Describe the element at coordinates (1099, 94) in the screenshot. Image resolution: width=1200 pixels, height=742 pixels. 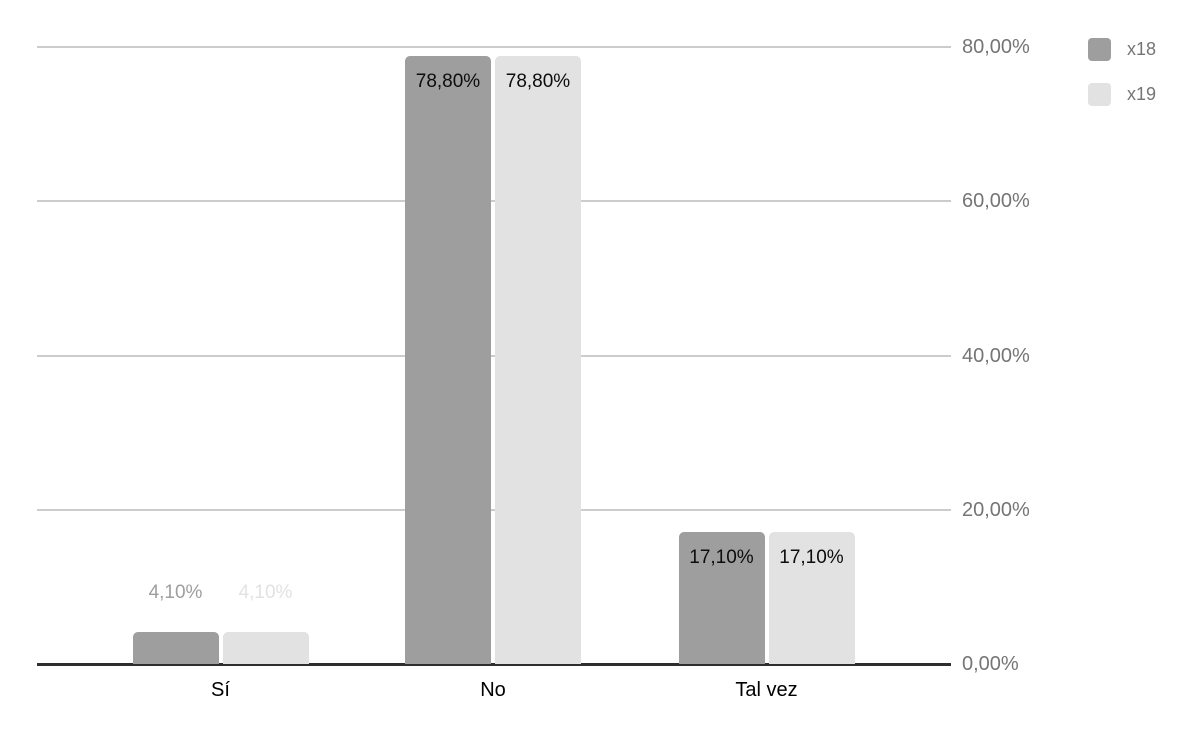
I see `legend-swatch-x19-icon` at that location.